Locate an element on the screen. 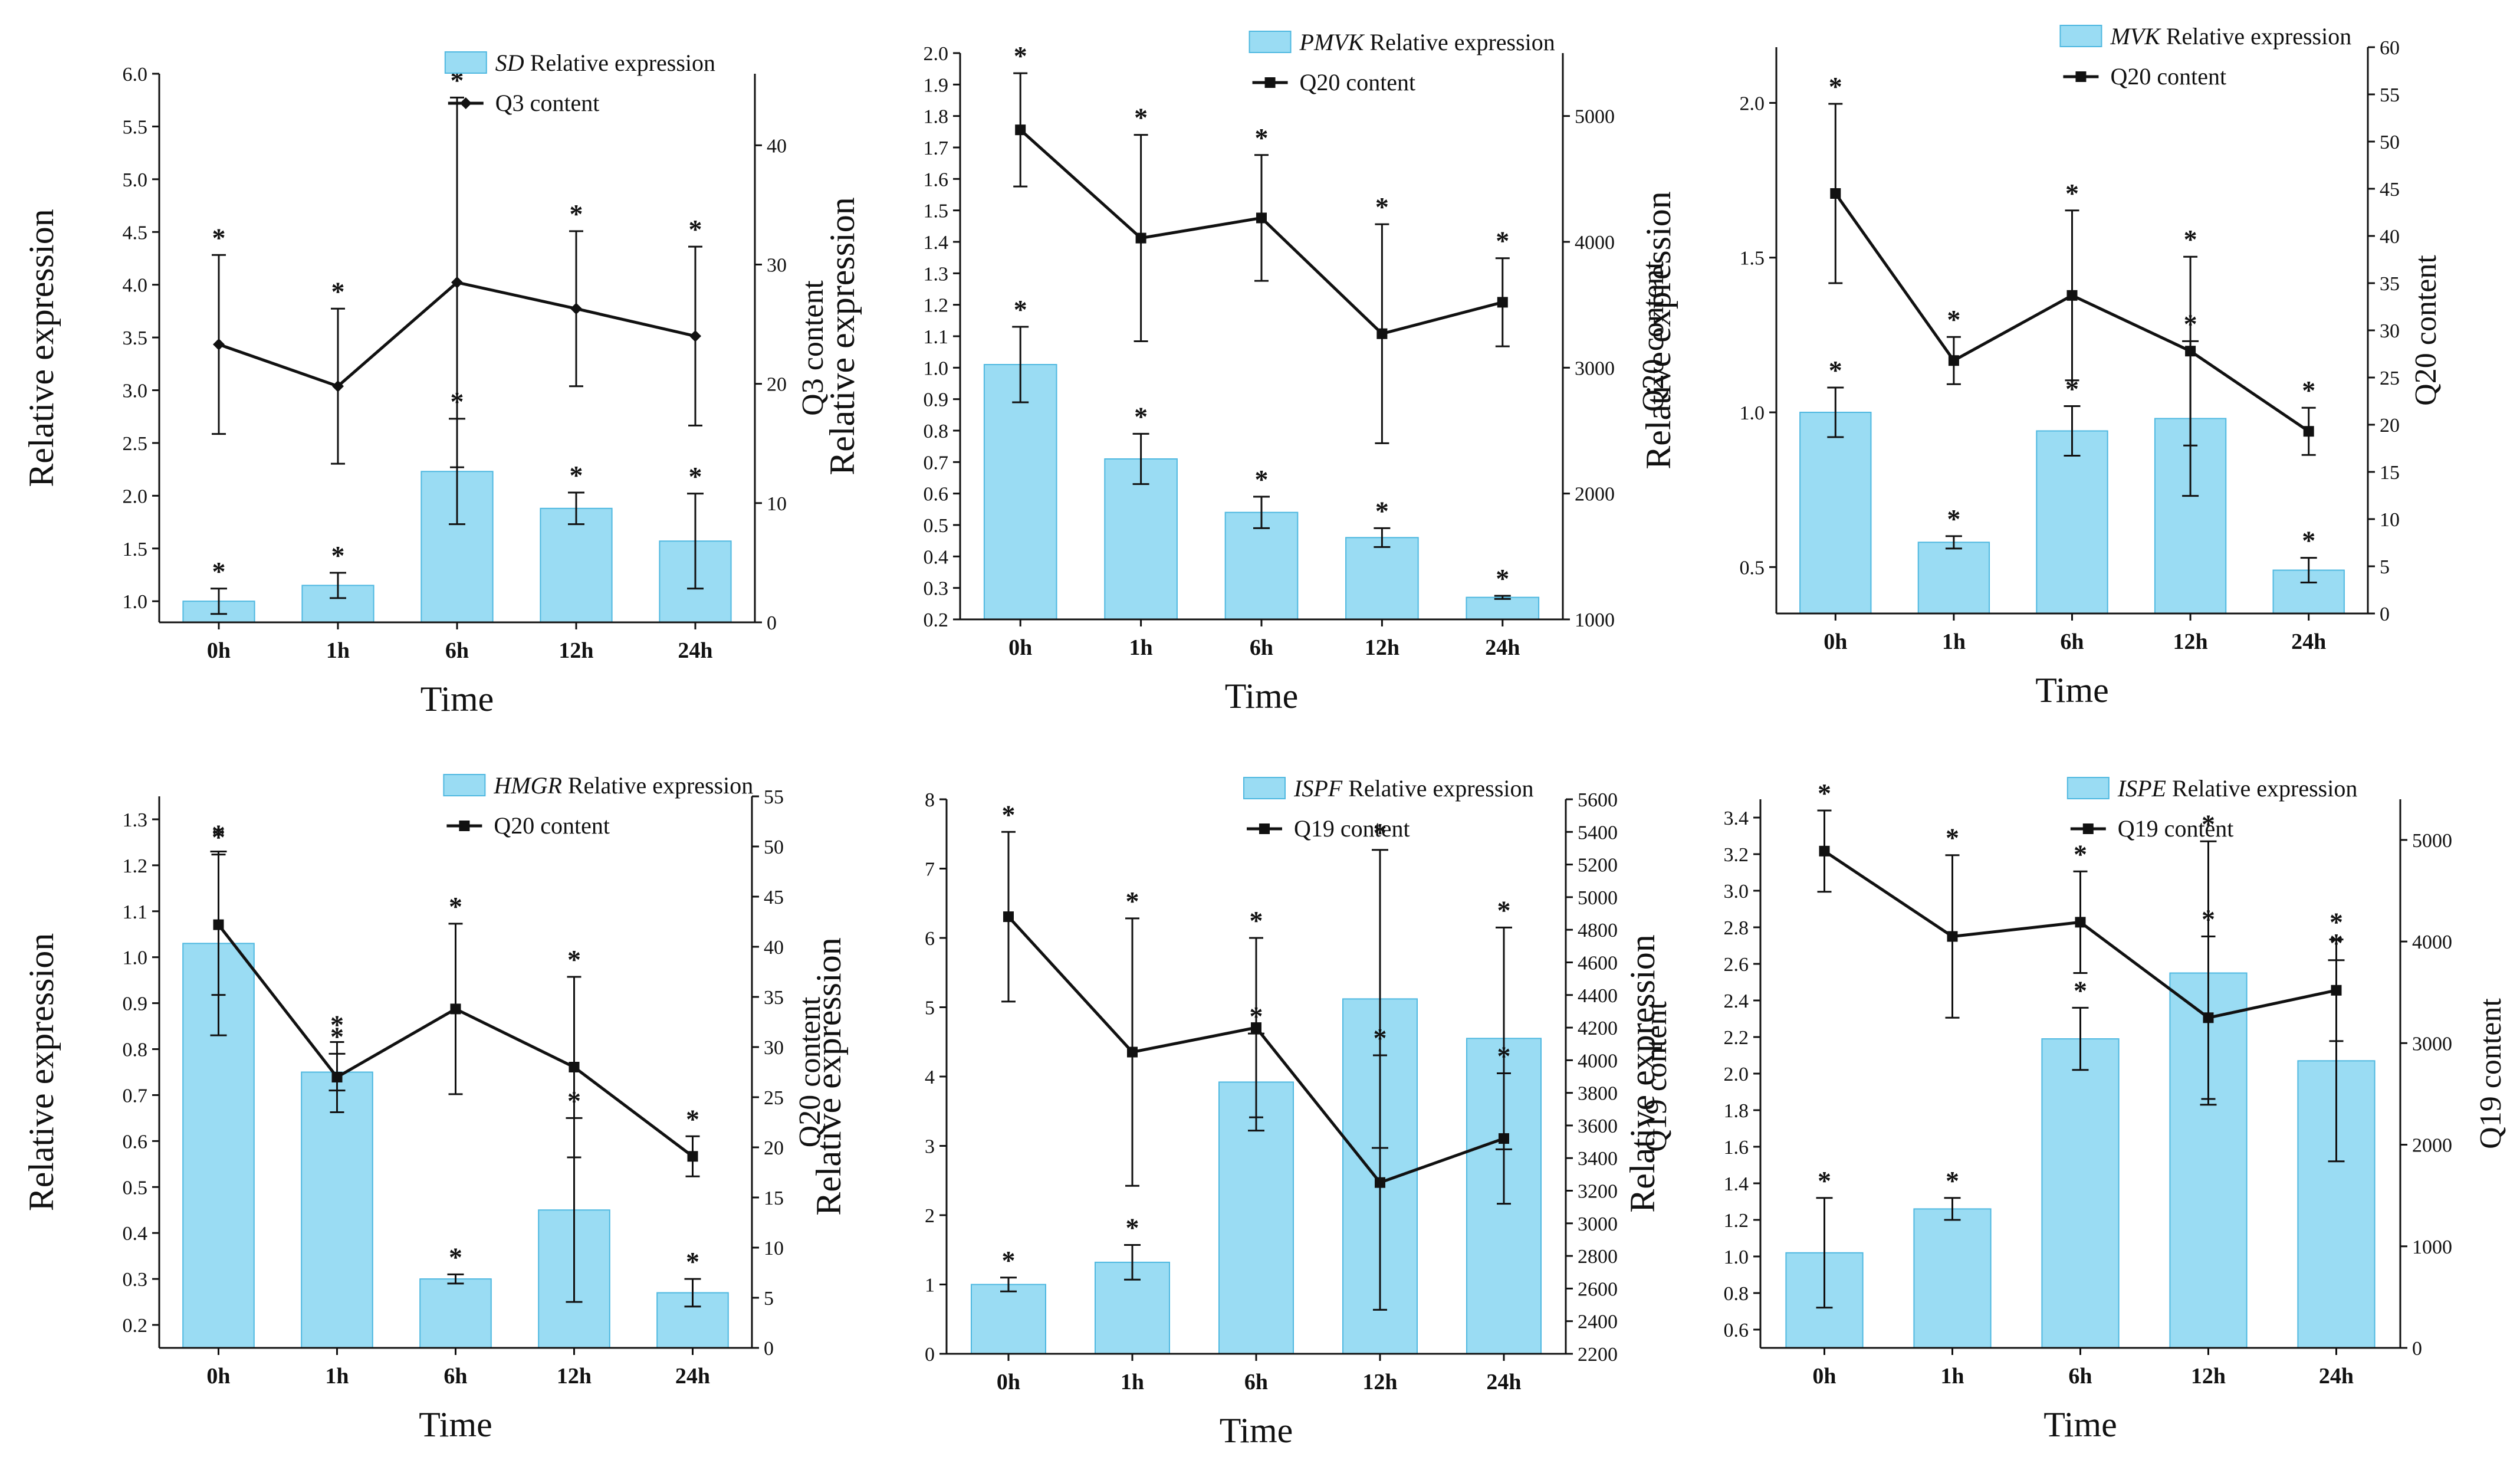  y2-tick-label: 3200 is located at coordinates (1598, 1192).